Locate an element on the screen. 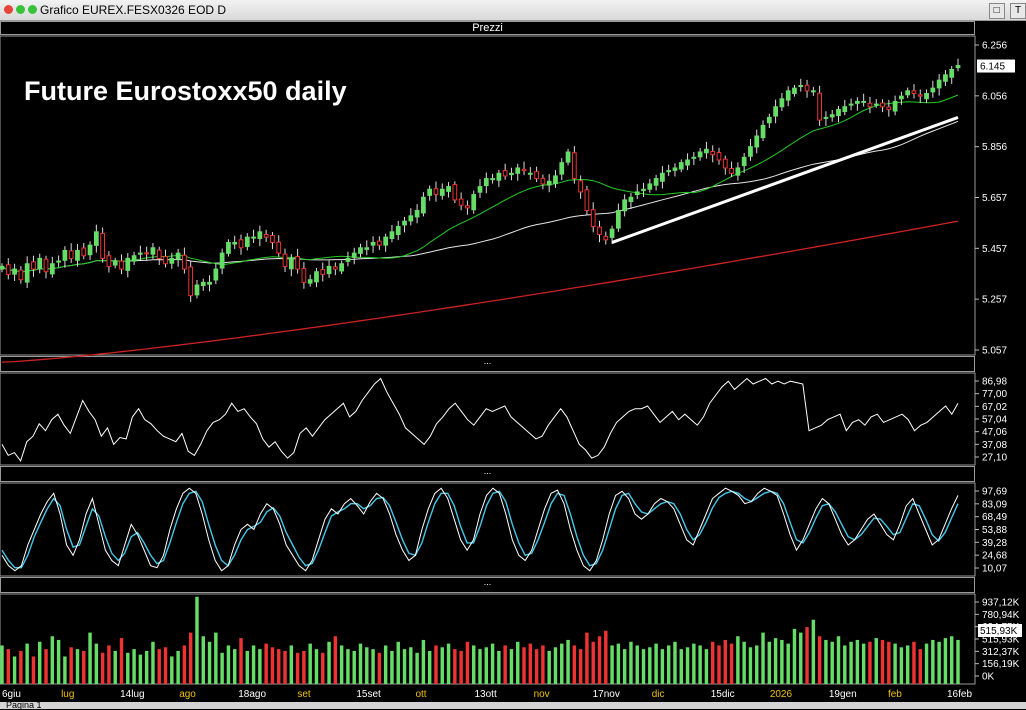 This screenshot has width=1026, height=710. sheet-tab: Pagina 1 is located at coordinates (24, 705).